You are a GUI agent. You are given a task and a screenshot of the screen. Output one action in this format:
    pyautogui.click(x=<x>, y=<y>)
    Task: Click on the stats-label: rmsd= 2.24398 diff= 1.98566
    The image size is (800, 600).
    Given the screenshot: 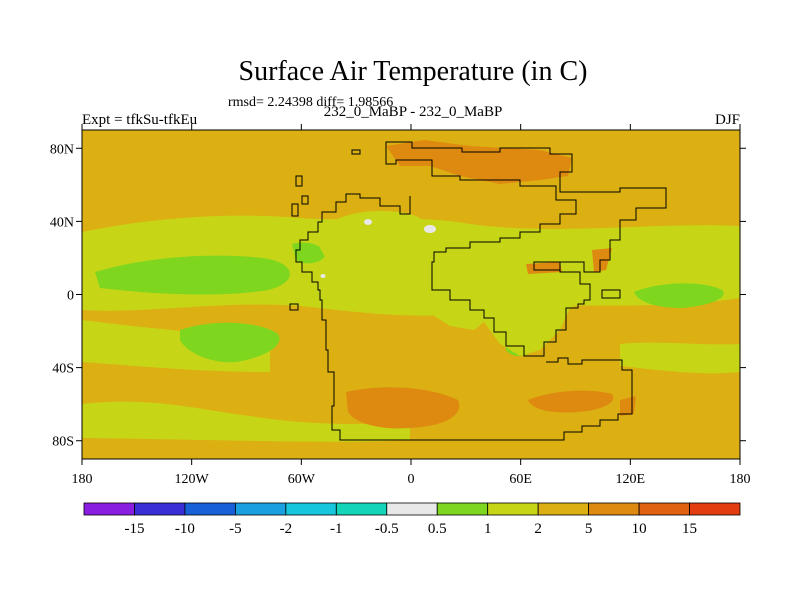 What is the action you would take?
    pyautogui.click(x=311, y=102)
    